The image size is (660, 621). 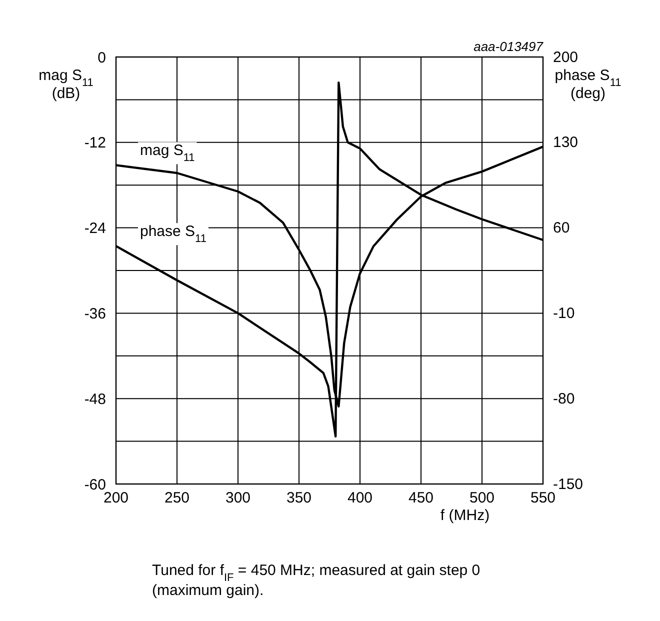 What do you see at coordinates (568, 484) in the screenshot?
I see `y2-tick-label: -150` at bounding box center [568, 484].